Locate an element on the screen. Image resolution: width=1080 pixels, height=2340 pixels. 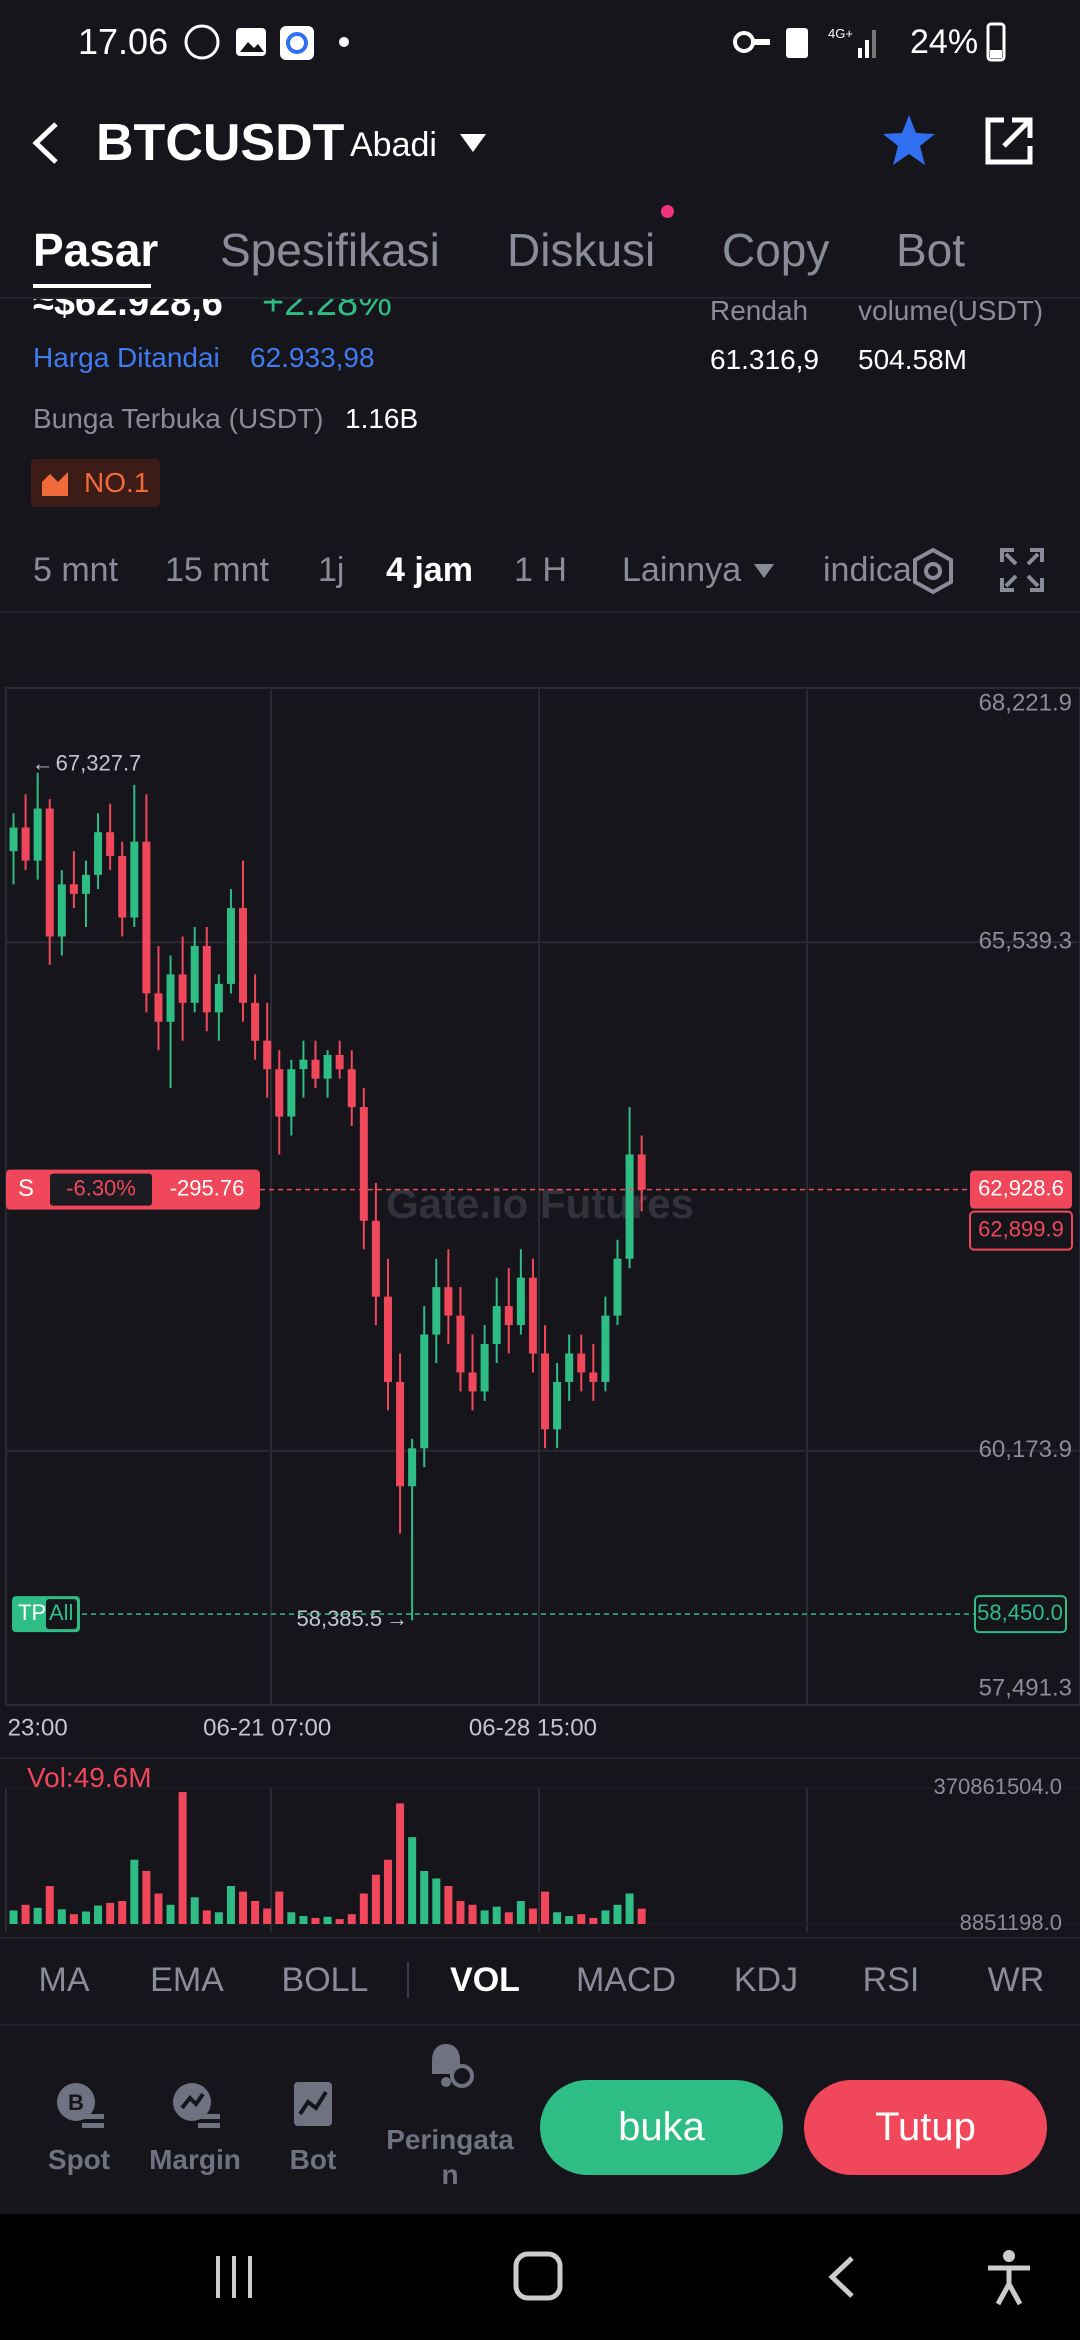
indicator-settings is located at coordinates (933, 571).